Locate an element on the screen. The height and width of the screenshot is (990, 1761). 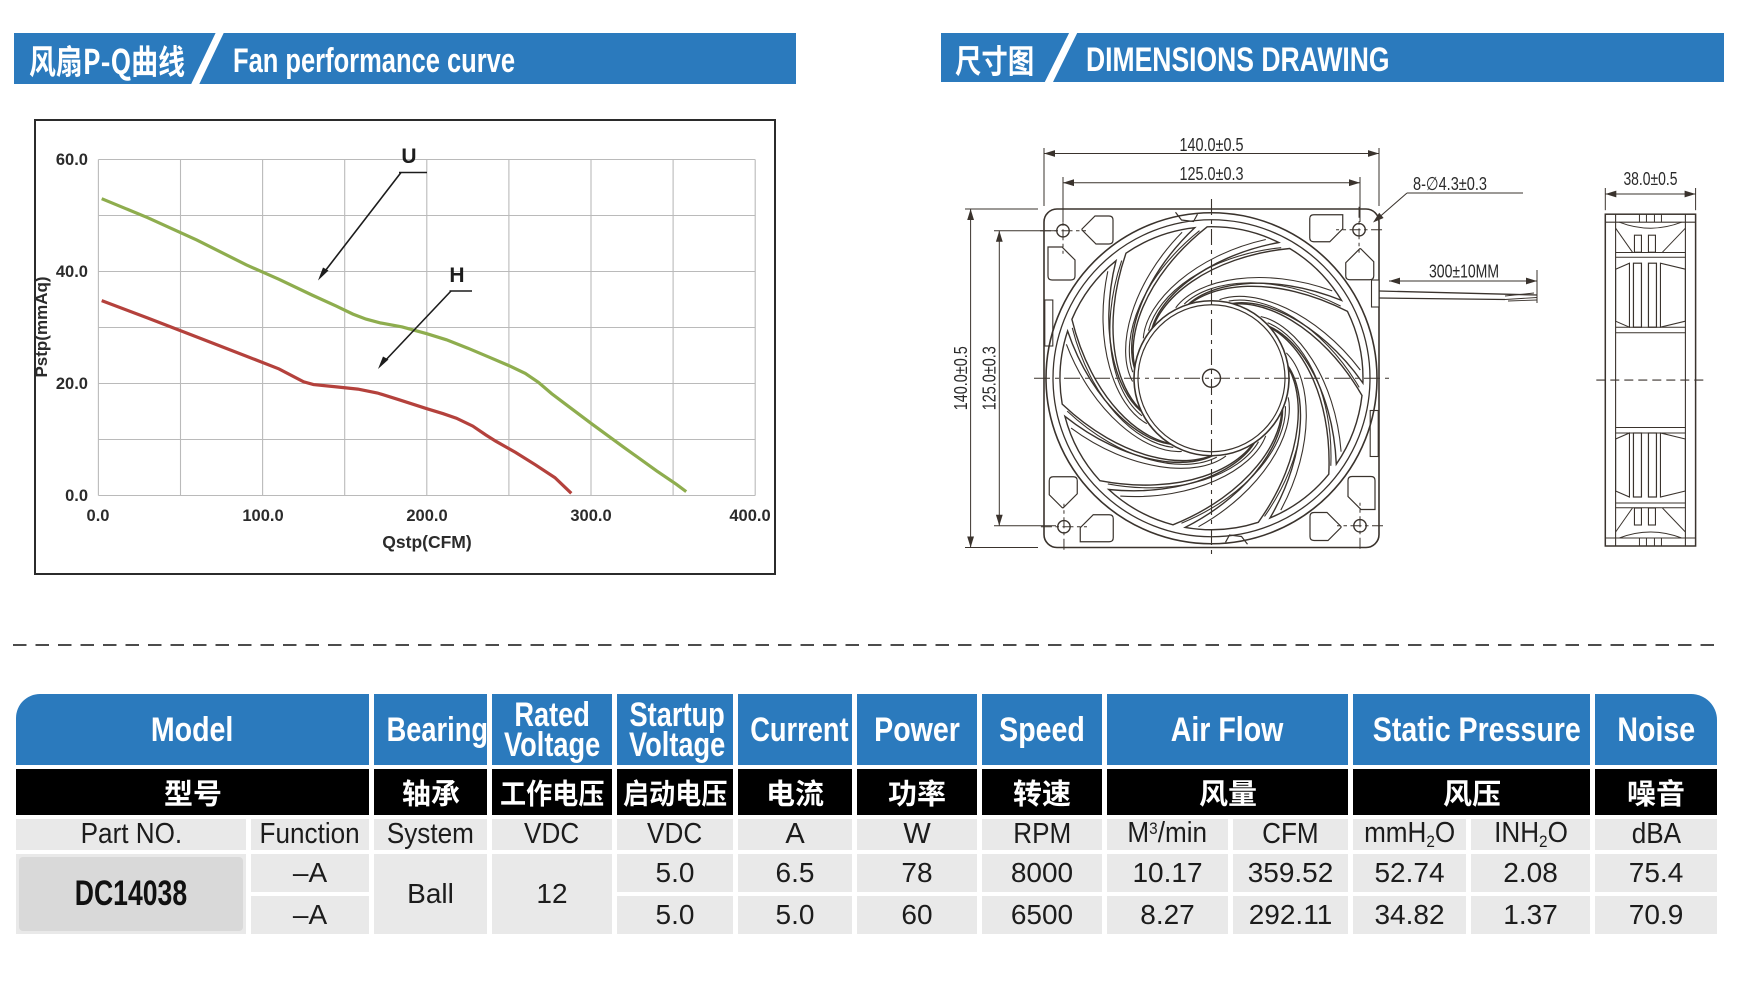
svg-text: 100.0 is located at coordinates (262, 516).